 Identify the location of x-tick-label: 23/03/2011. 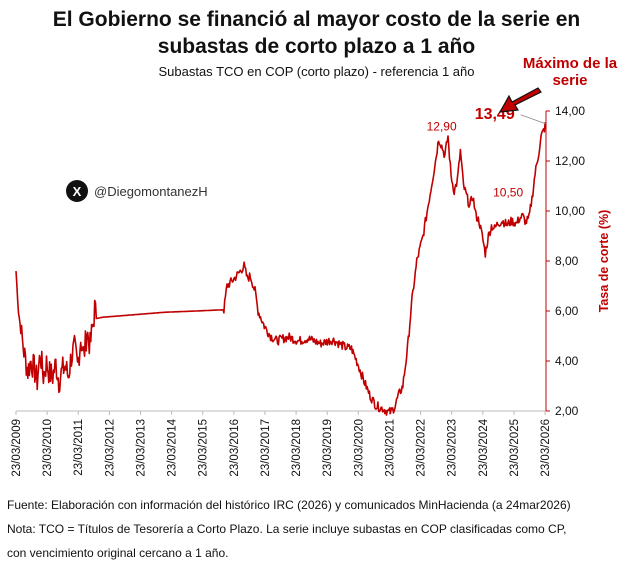
(79, 447).